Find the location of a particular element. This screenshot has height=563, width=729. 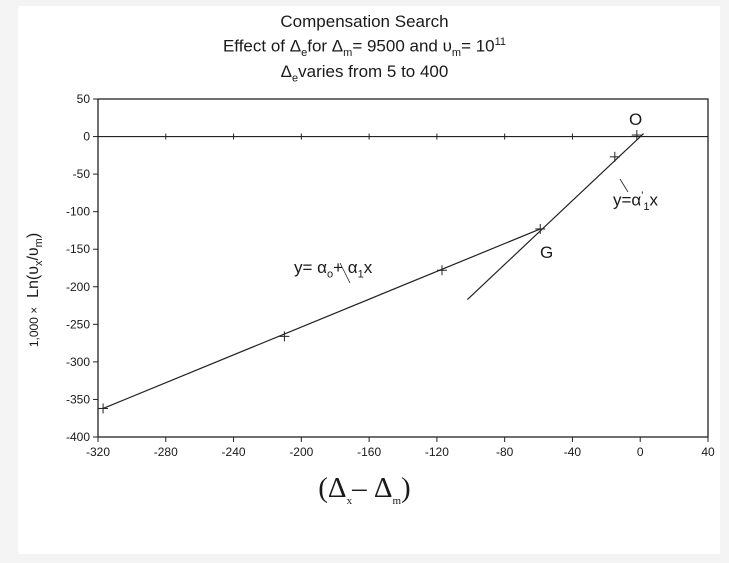

chart-subtitle-range: Δevaries from 5 to 400 is located at coordinates (364, 73).